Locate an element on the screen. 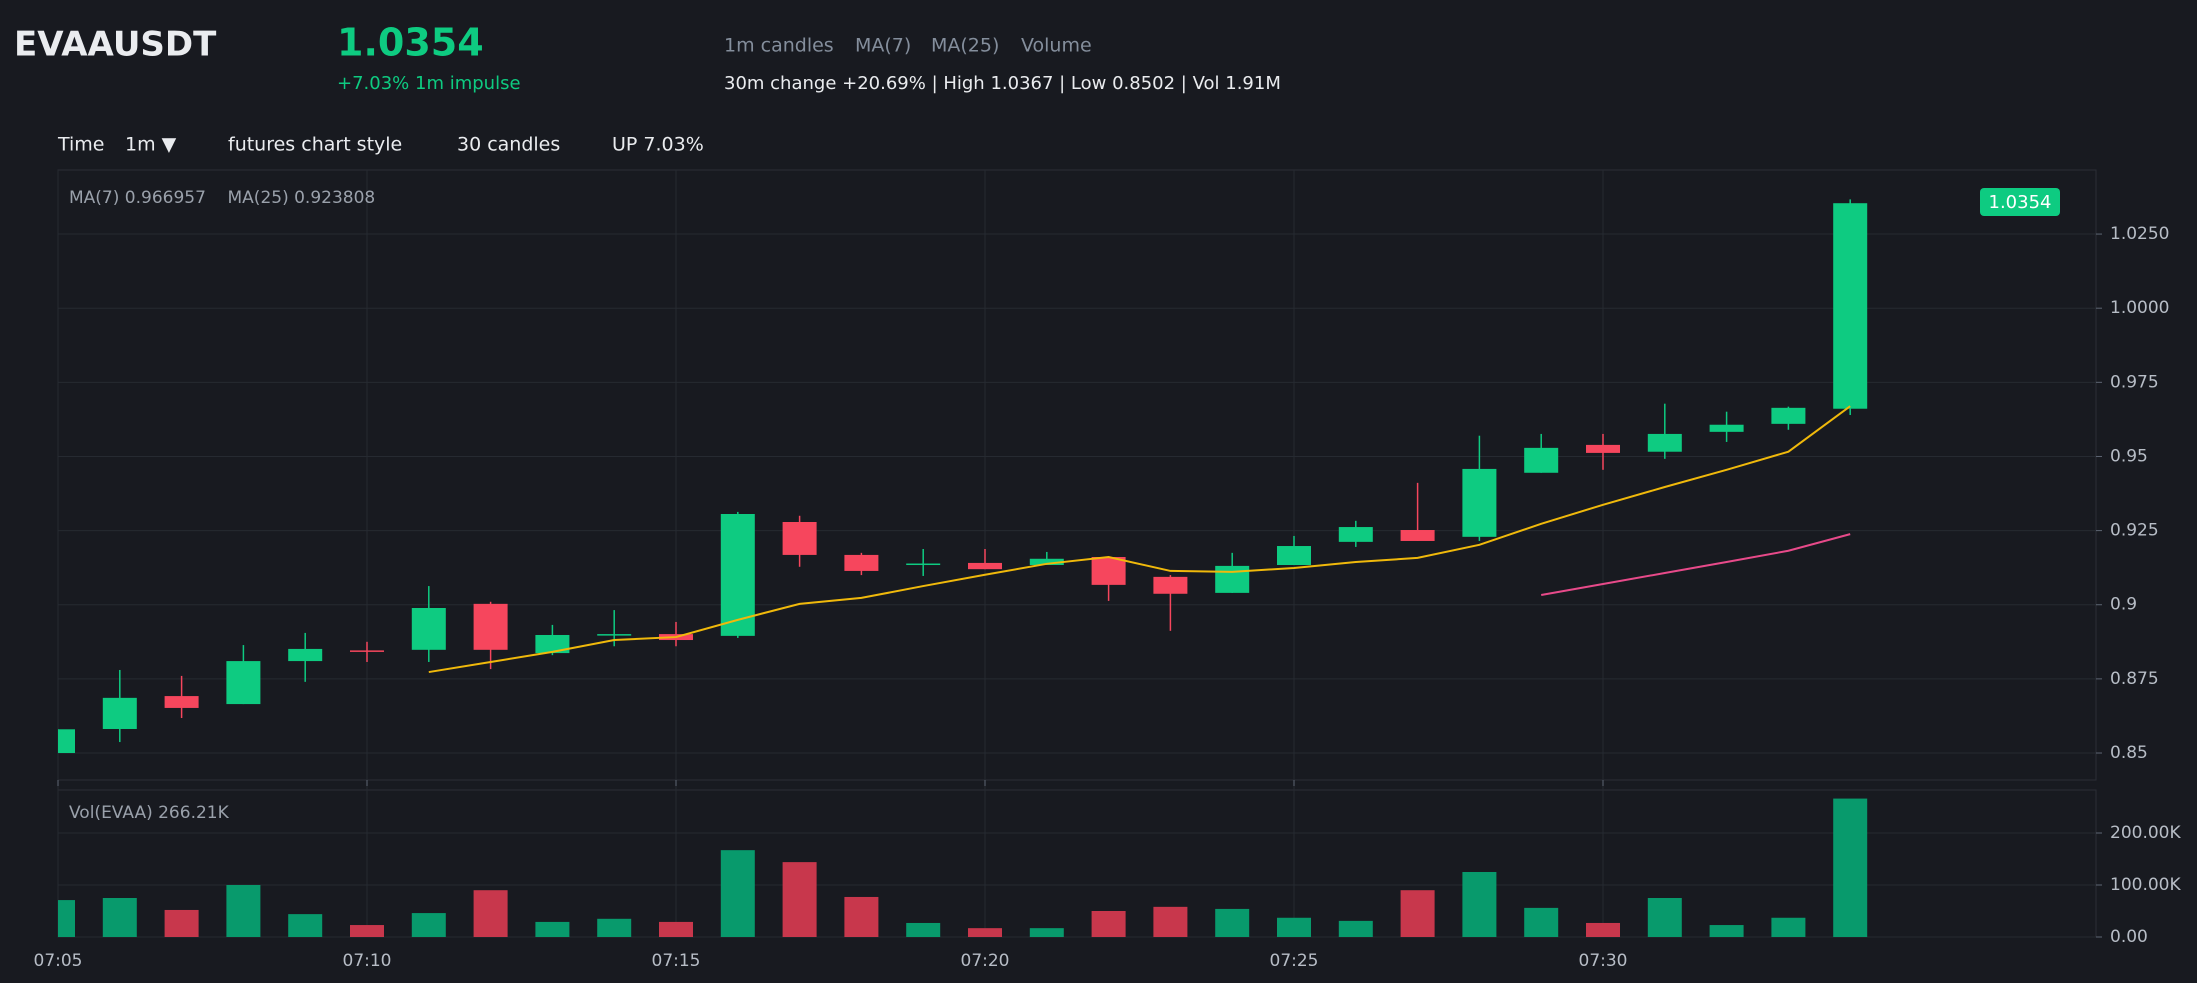 The image size is (2197, 983). change: +7.03% 1m impulse is located at coordinates (429, 83).